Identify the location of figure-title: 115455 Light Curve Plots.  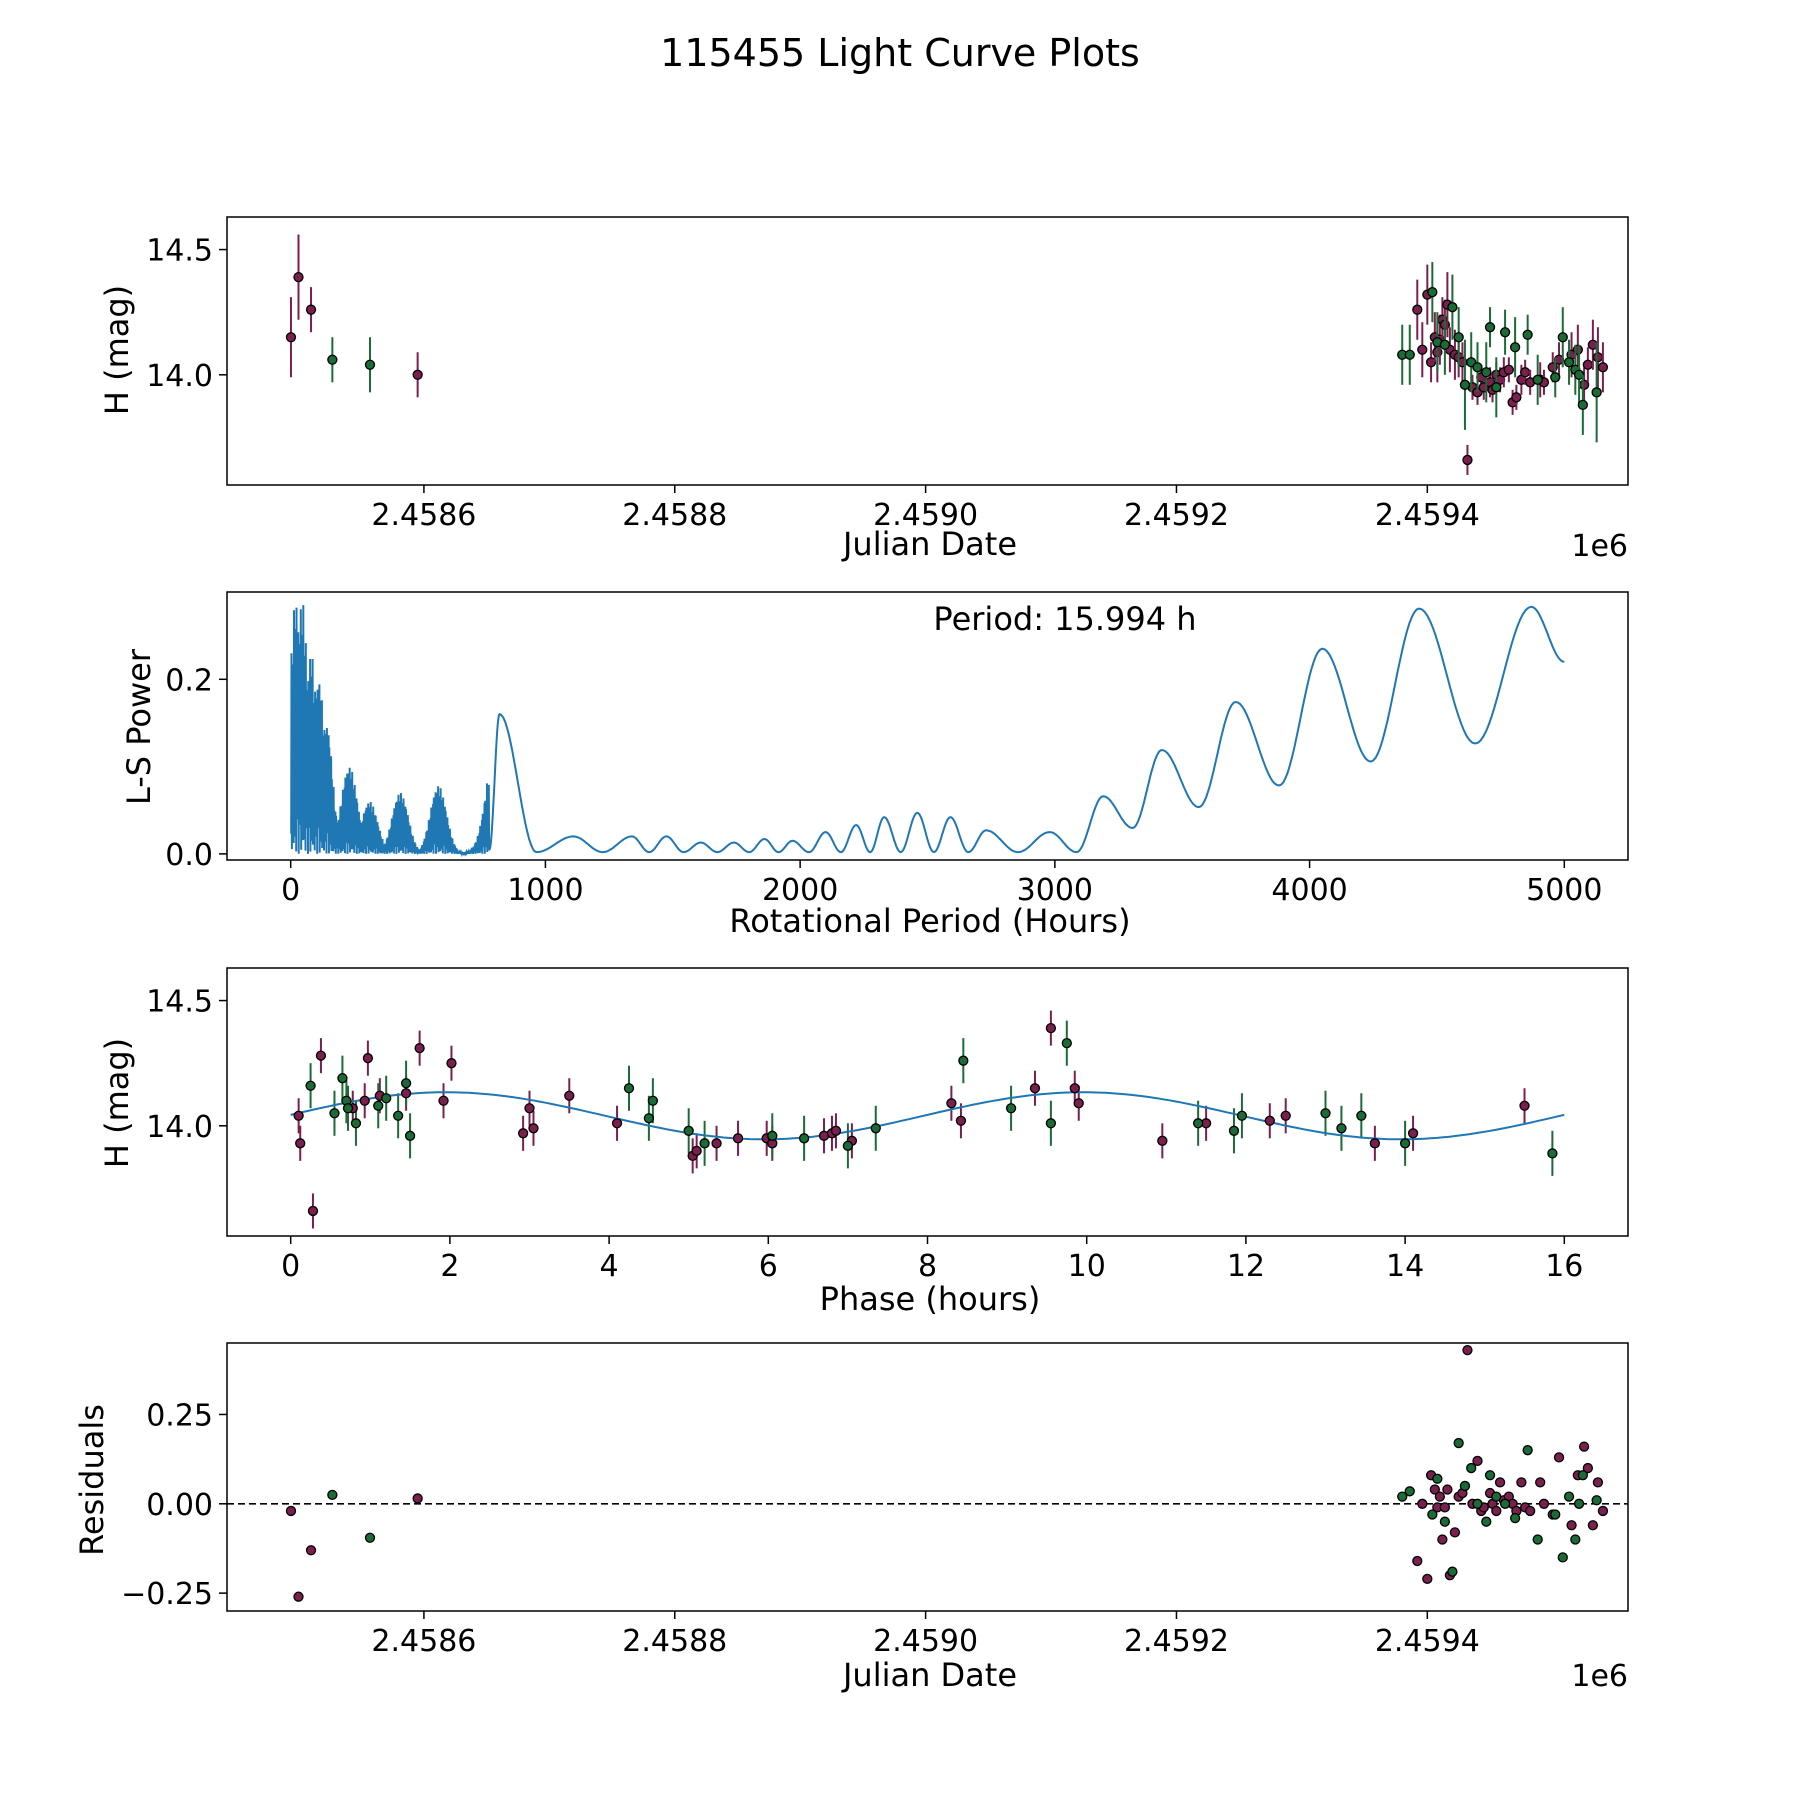
(900, 53).